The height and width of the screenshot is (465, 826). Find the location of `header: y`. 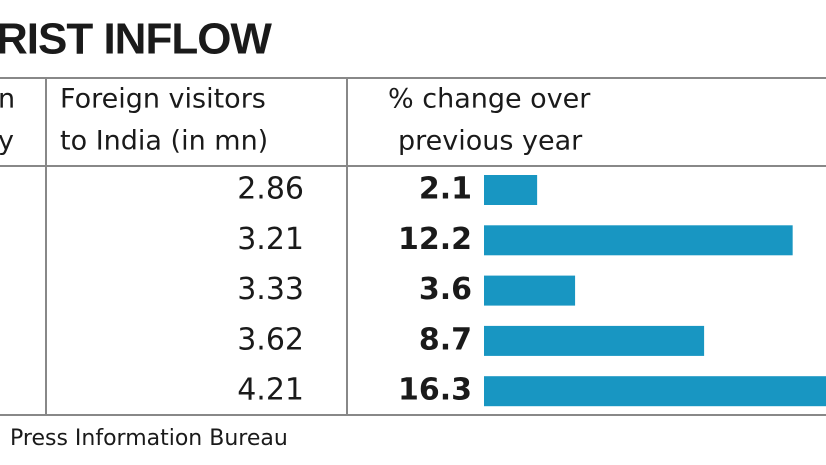

header: y is located at coordinates (7, 141).